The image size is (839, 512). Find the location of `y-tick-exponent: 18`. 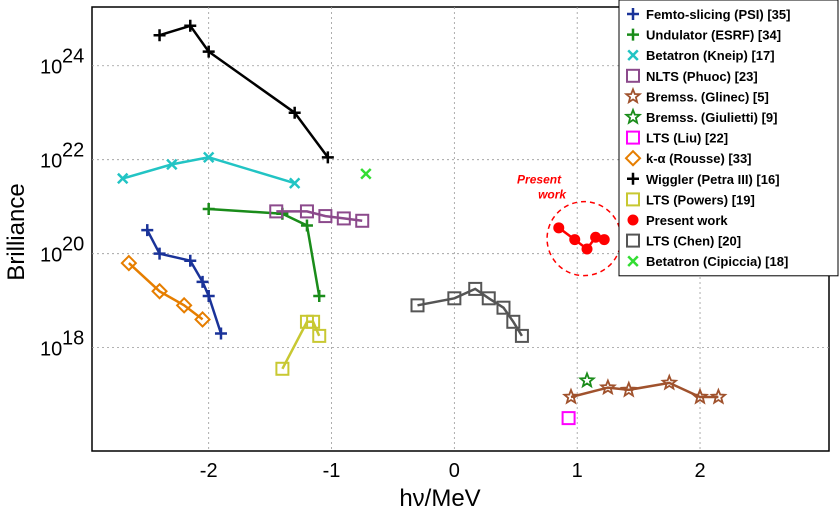

y-tick-exponent: 18 is located at coordinates (73, 339).